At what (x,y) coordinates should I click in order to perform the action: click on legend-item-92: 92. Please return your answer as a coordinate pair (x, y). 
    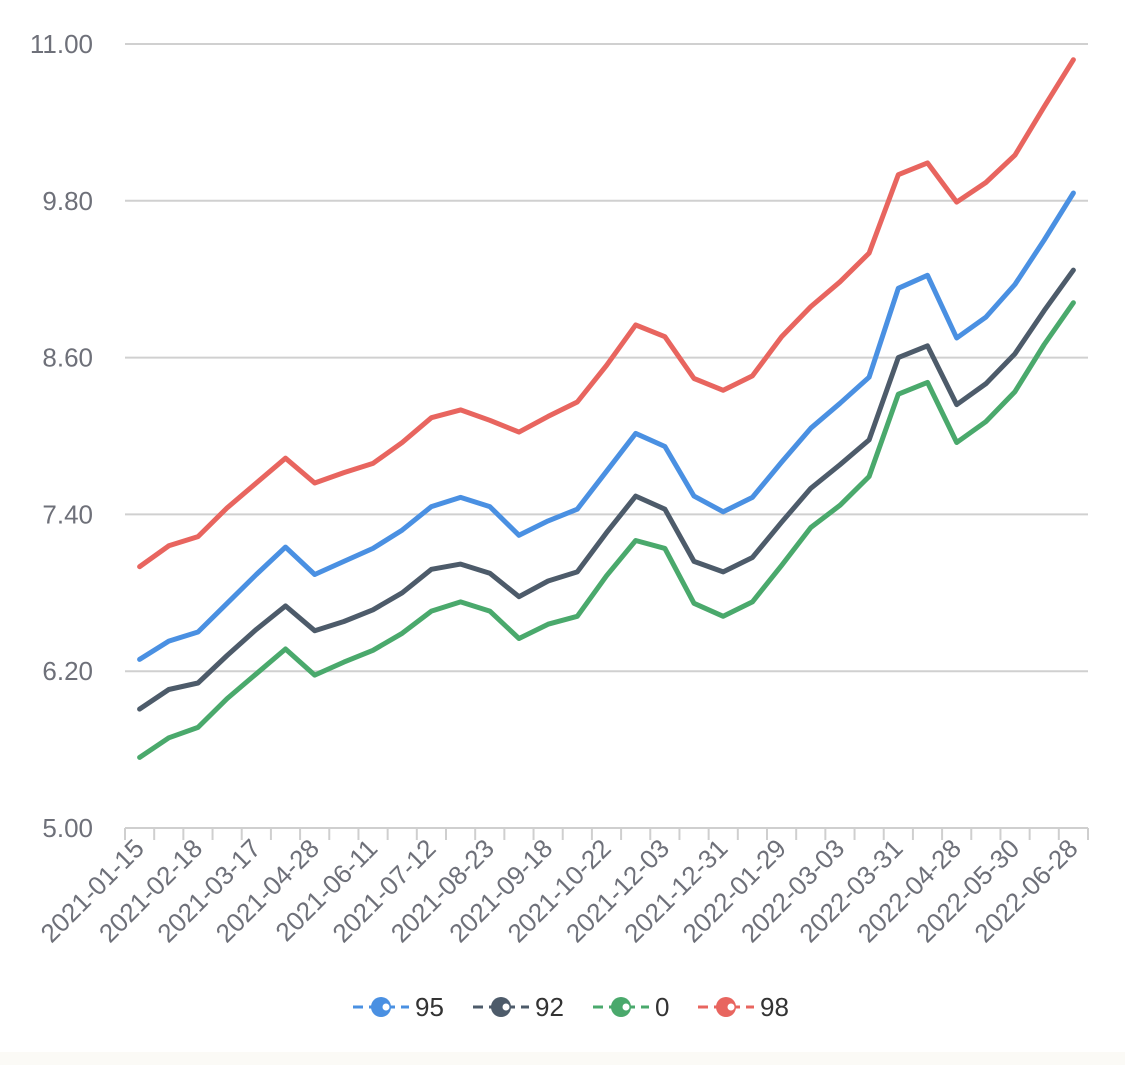
    Looking at the image, I should click on (518, 1007).